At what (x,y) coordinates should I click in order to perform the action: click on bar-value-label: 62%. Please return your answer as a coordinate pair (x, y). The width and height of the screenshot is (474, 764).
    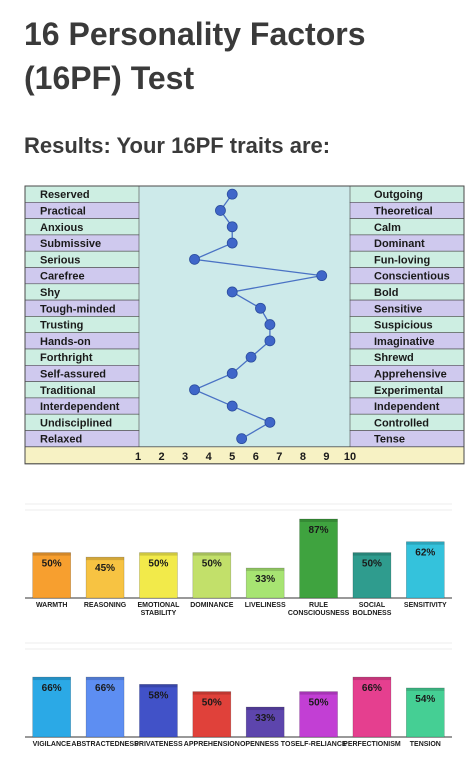
    Looking at the image, I should click on (425, 553).